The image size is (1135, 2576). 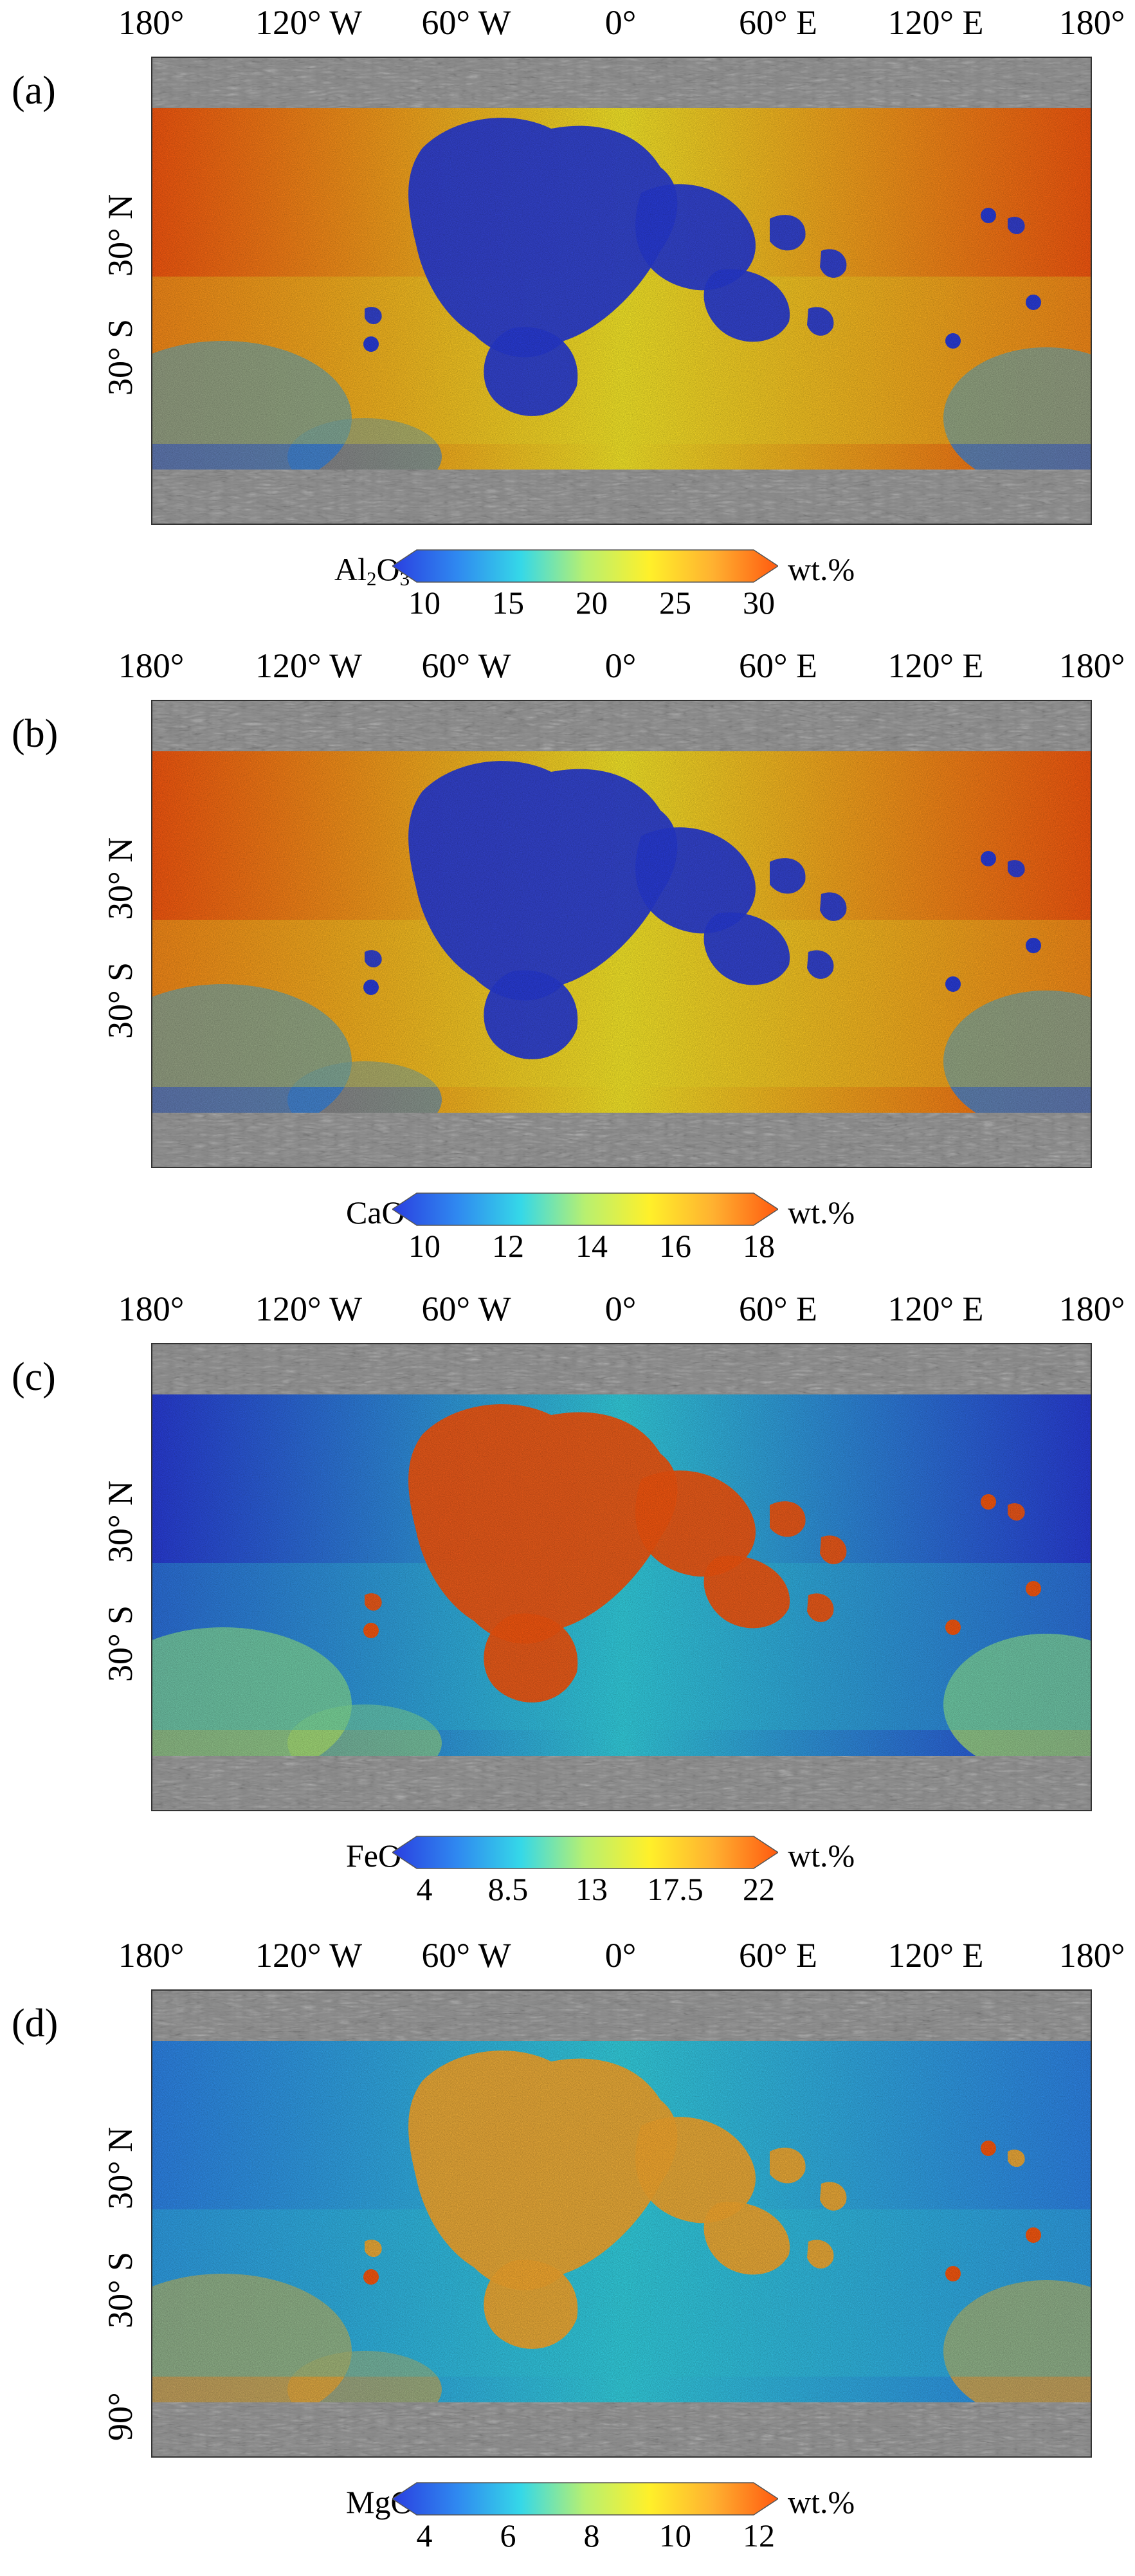 What do you see at coordinates (592, 1889) in the screenshot?
I see `colorbar-tick-label: 13` at bounding box center [592, 1889].